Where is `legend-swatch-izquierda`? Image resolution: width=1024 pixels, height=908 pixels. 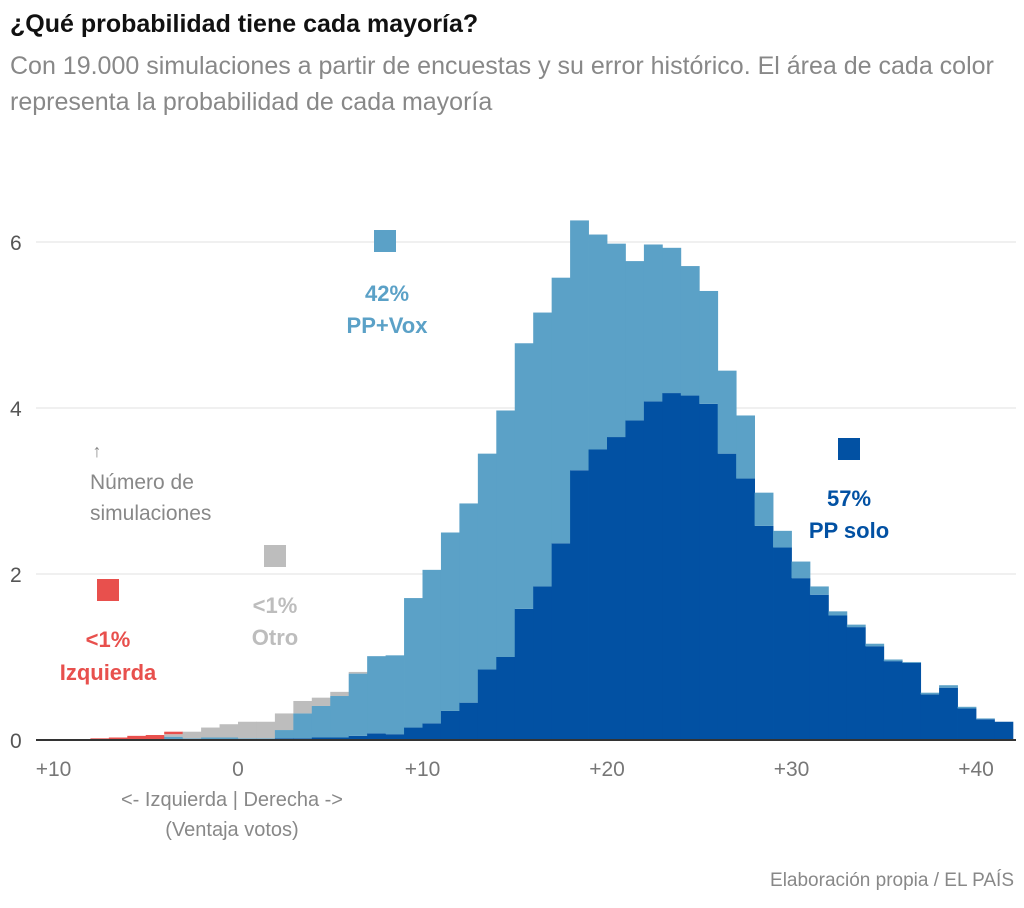 legend-swatch-izquierda is located at coordinates (108, 590).